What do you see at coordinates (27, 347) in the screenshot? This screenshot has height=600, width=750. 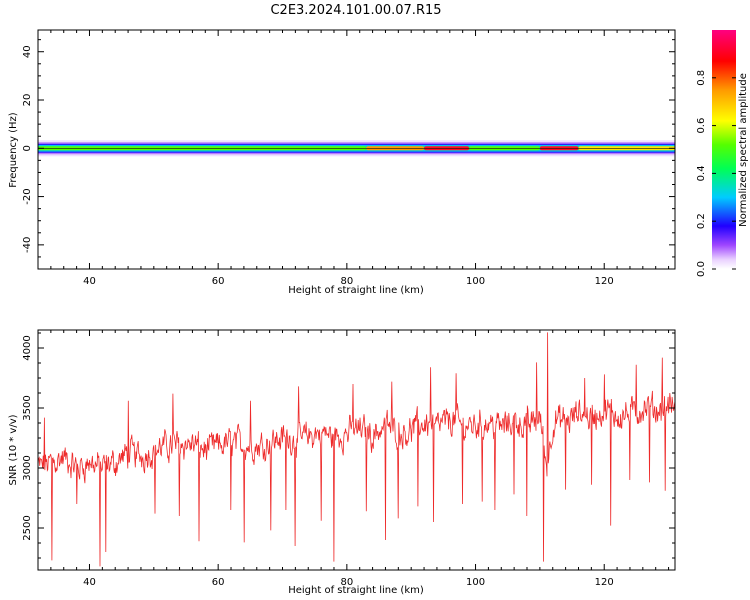 I see `snr-y-tick-label: 4000` at bounding box center [27, 347].